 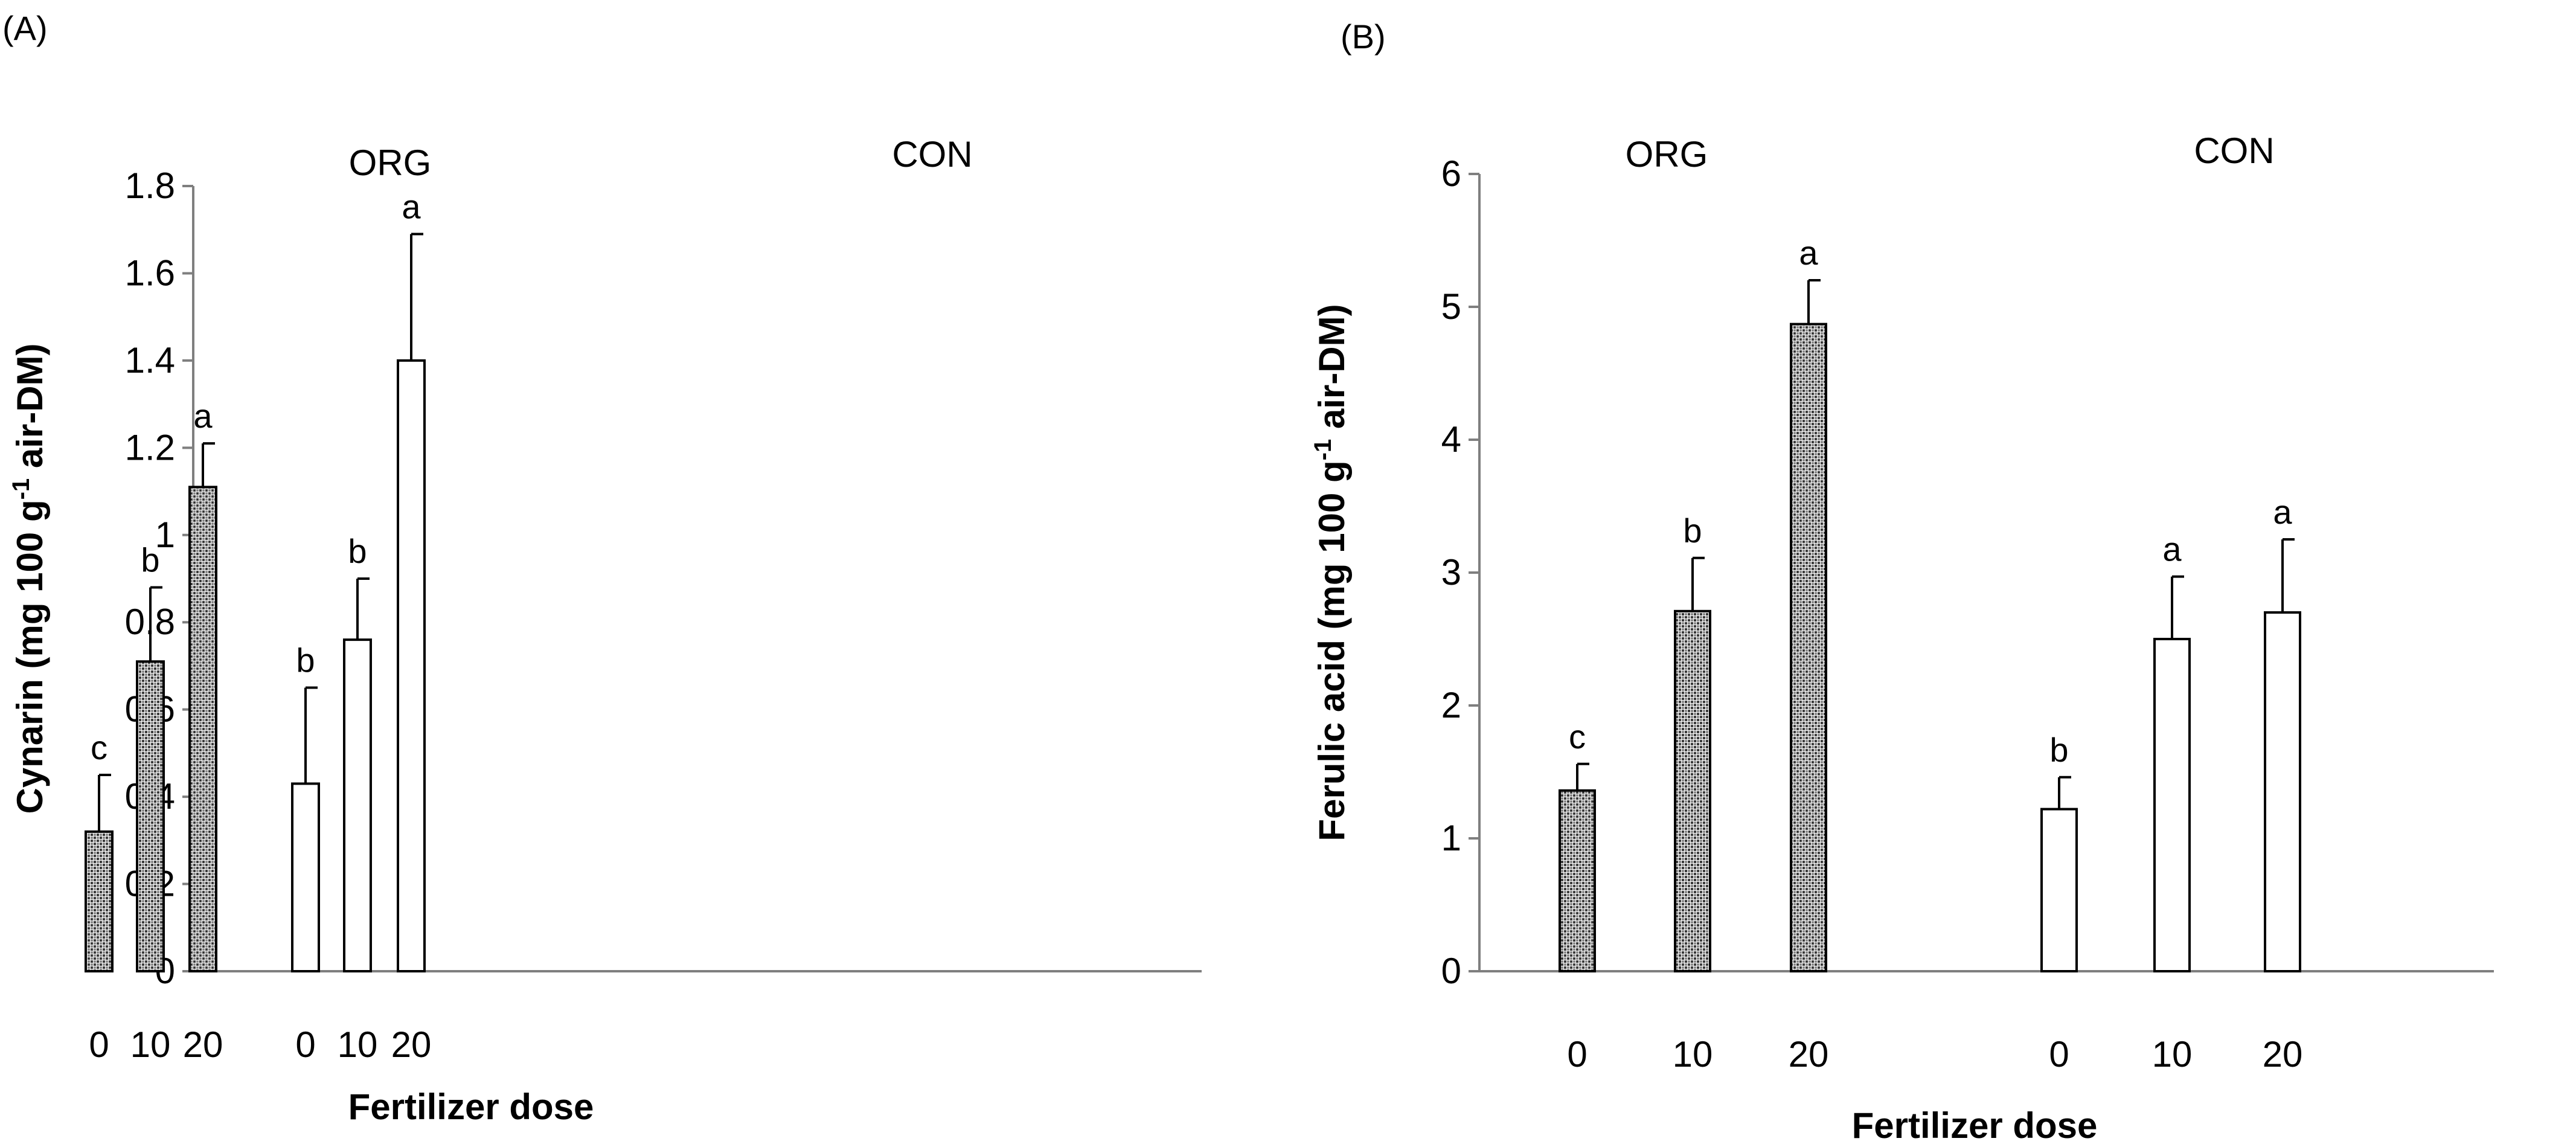 What do you see at coordinates (150, 447) in the screenshot?
I see `panel-a-y-tick-label: 1.2` at bounding box center [150, 447].